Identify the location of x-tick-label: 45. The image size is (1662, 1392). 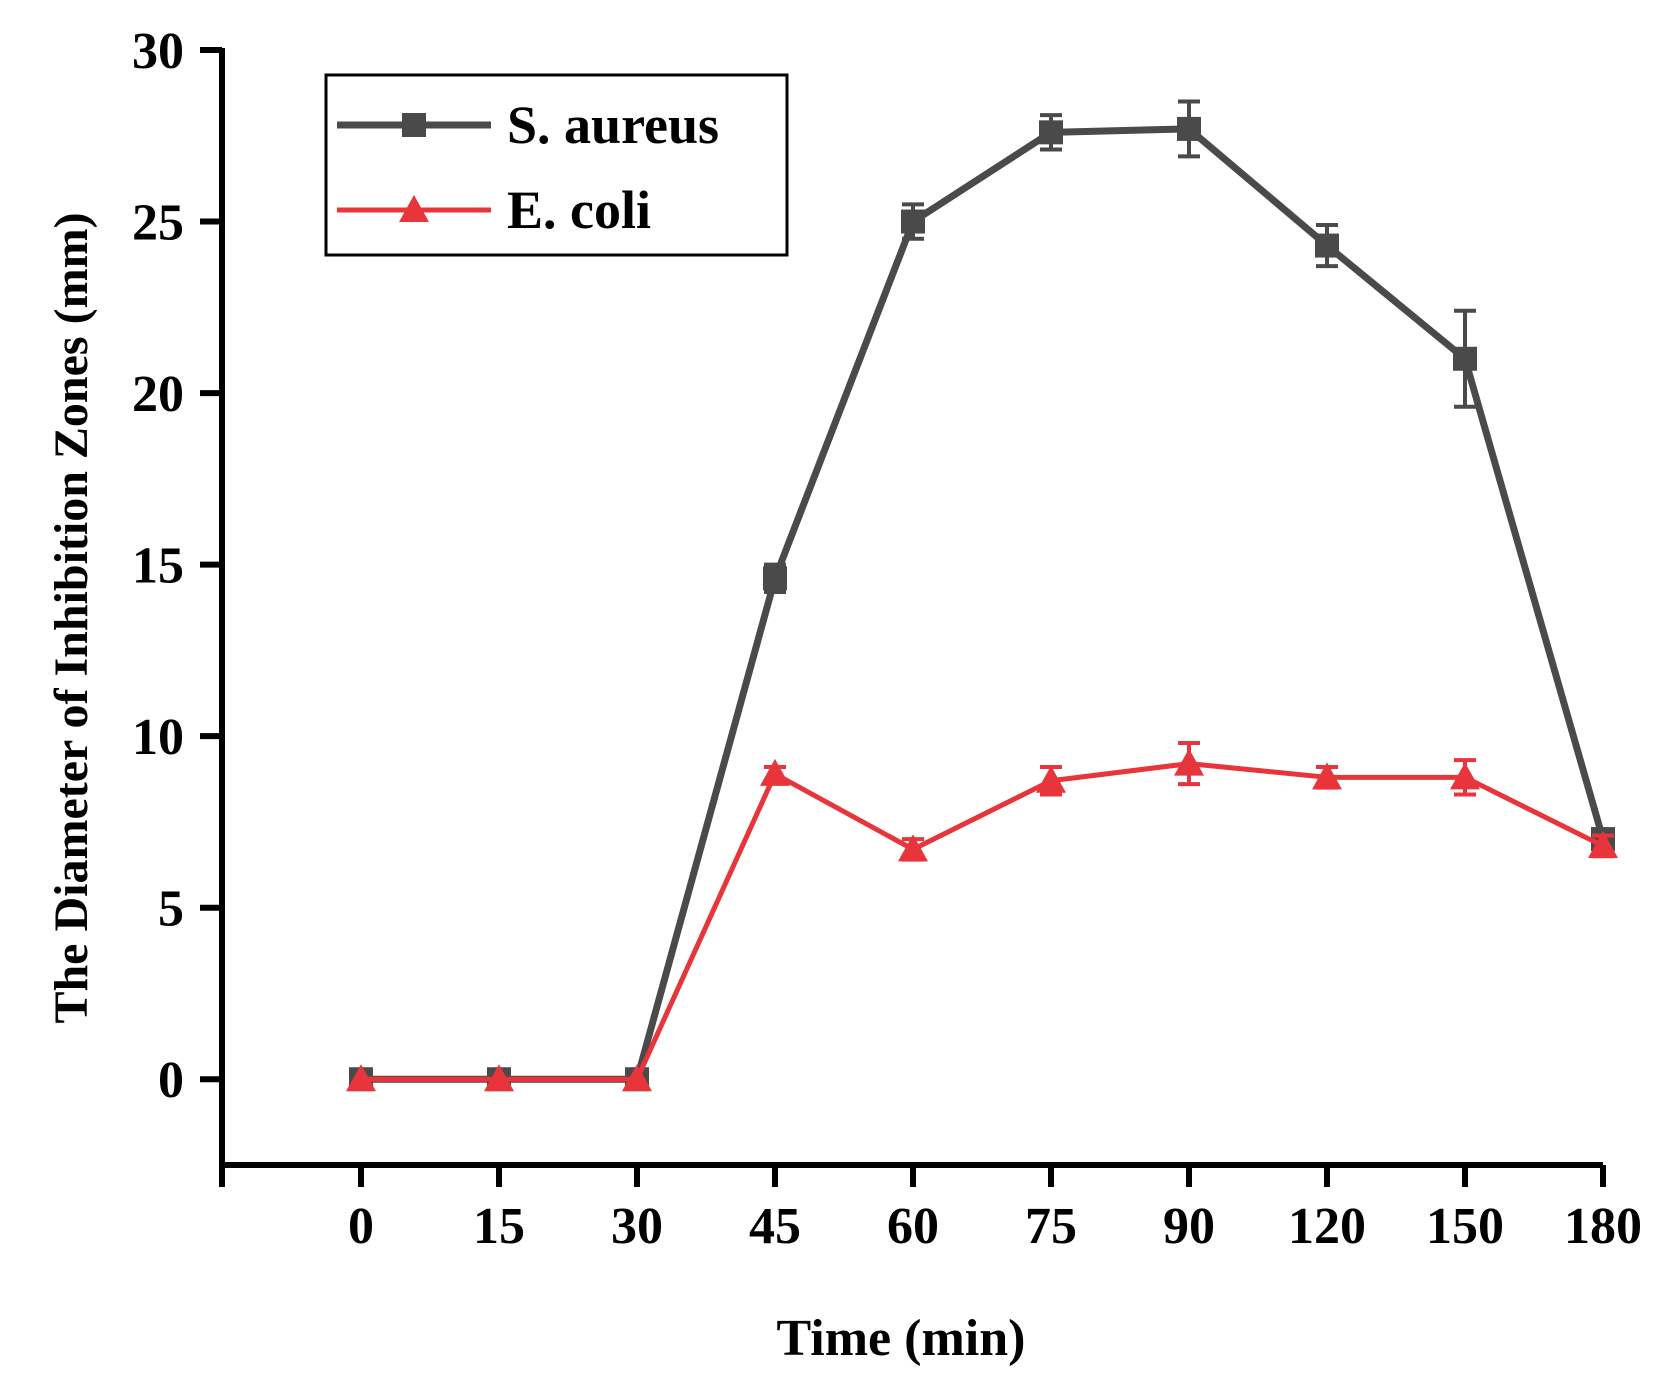
(775, 1226).